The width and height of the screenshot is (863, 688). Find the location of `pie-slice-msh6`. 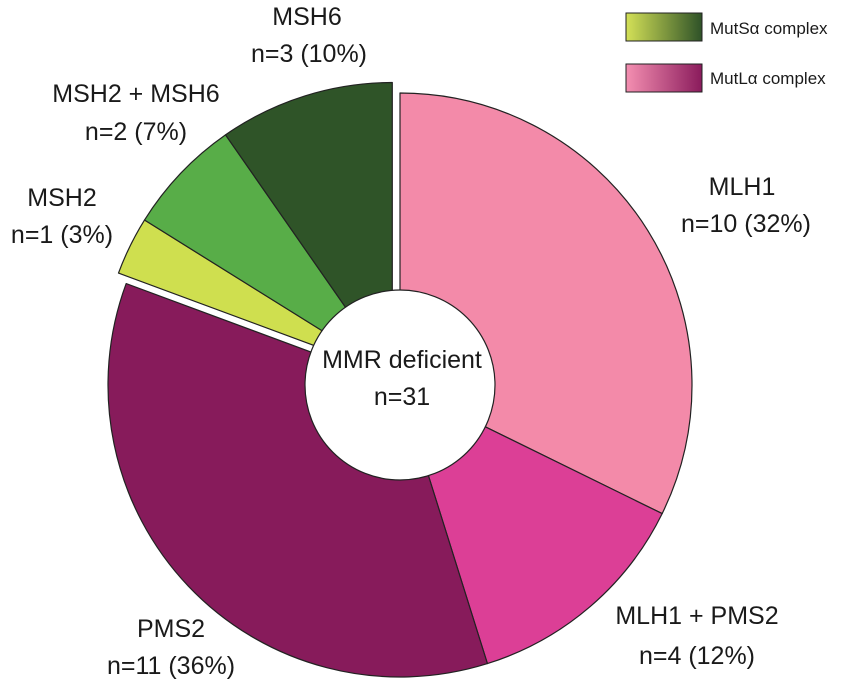

pie-slice-msh6 is located at coordinates (308, 228).